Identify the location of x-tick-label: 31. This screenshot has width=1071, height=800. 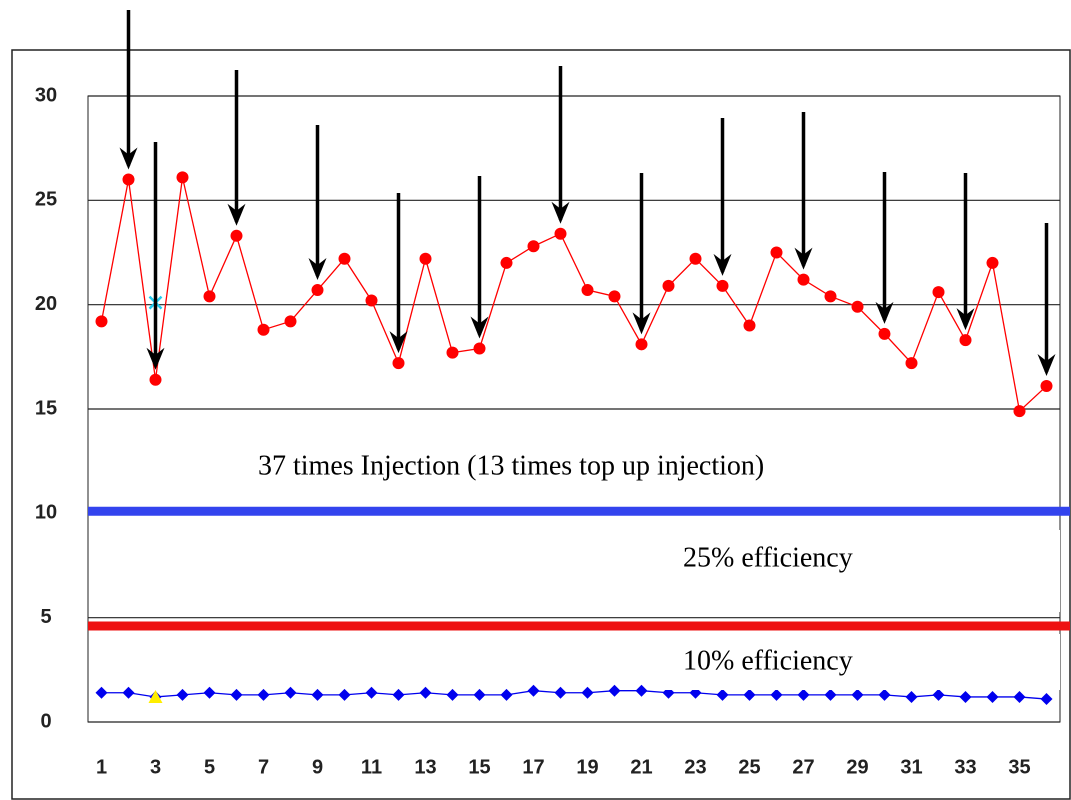
(911, 767).